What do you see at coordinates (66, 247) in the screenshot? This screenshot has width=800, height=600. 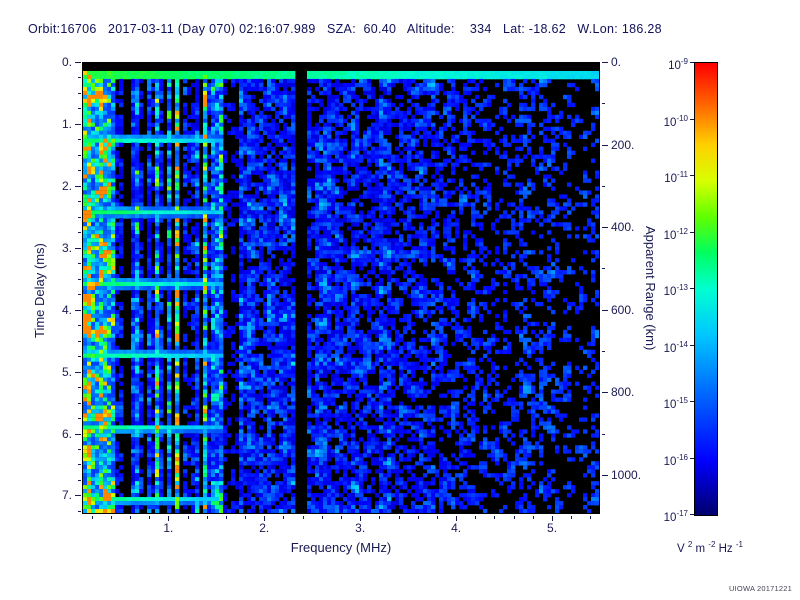 I see `y-tick-label: 3.` at bounding box center [66, 247].